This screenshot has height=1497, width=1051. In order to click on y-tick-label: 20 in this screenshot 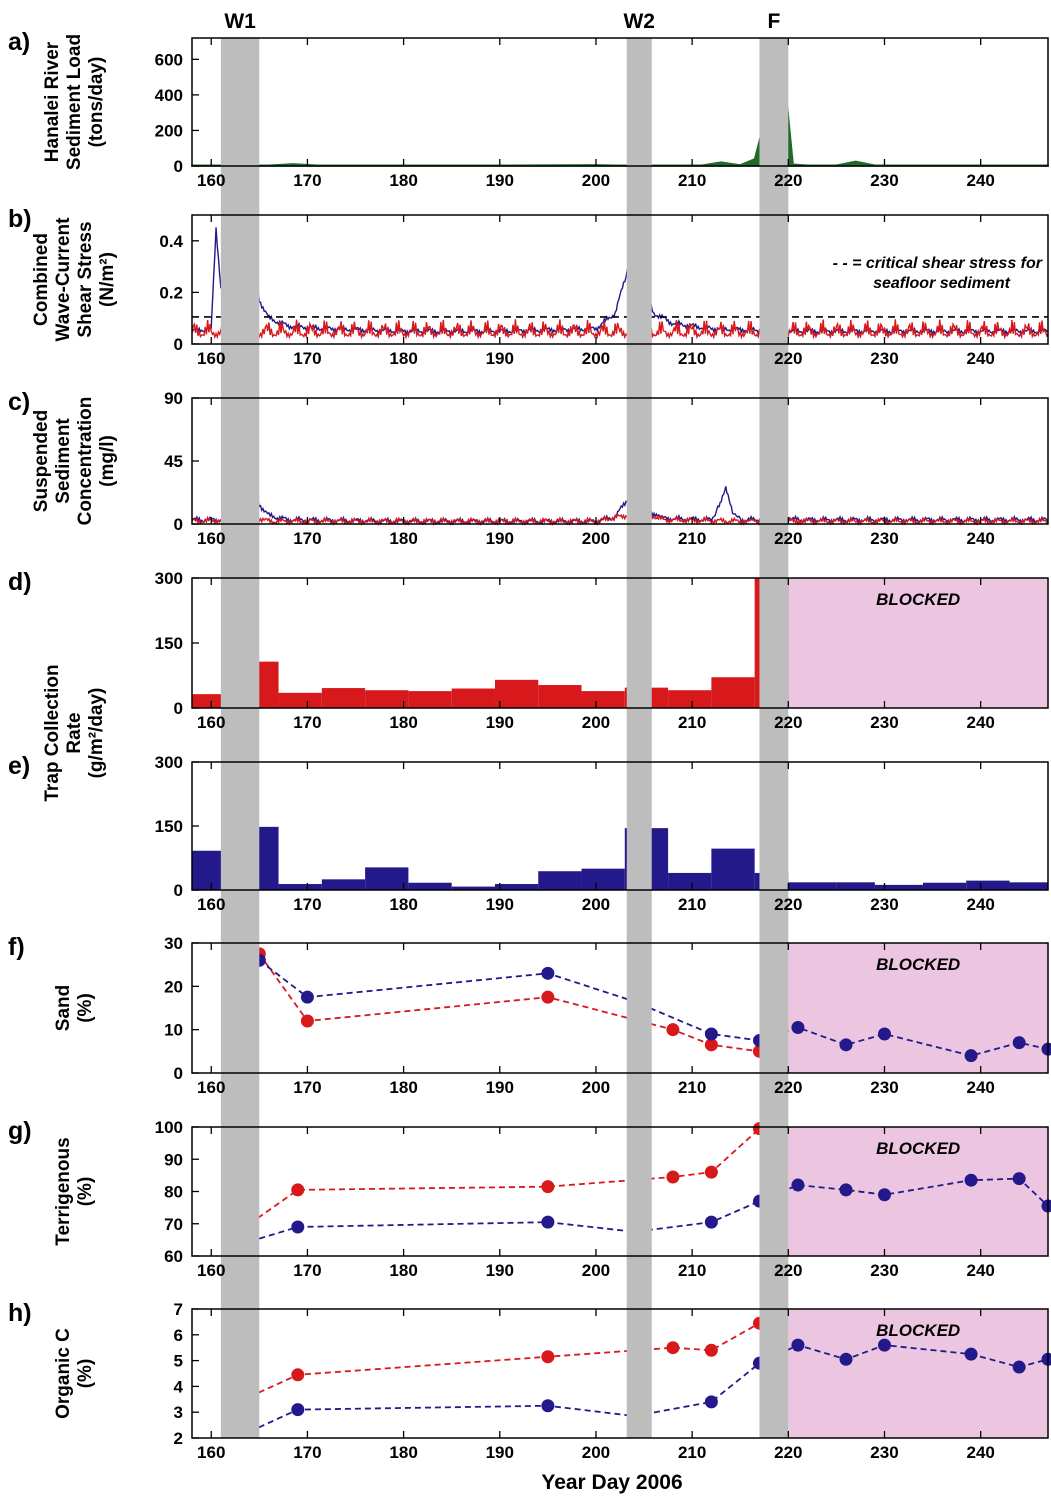, I will do `click(173, 986)`.